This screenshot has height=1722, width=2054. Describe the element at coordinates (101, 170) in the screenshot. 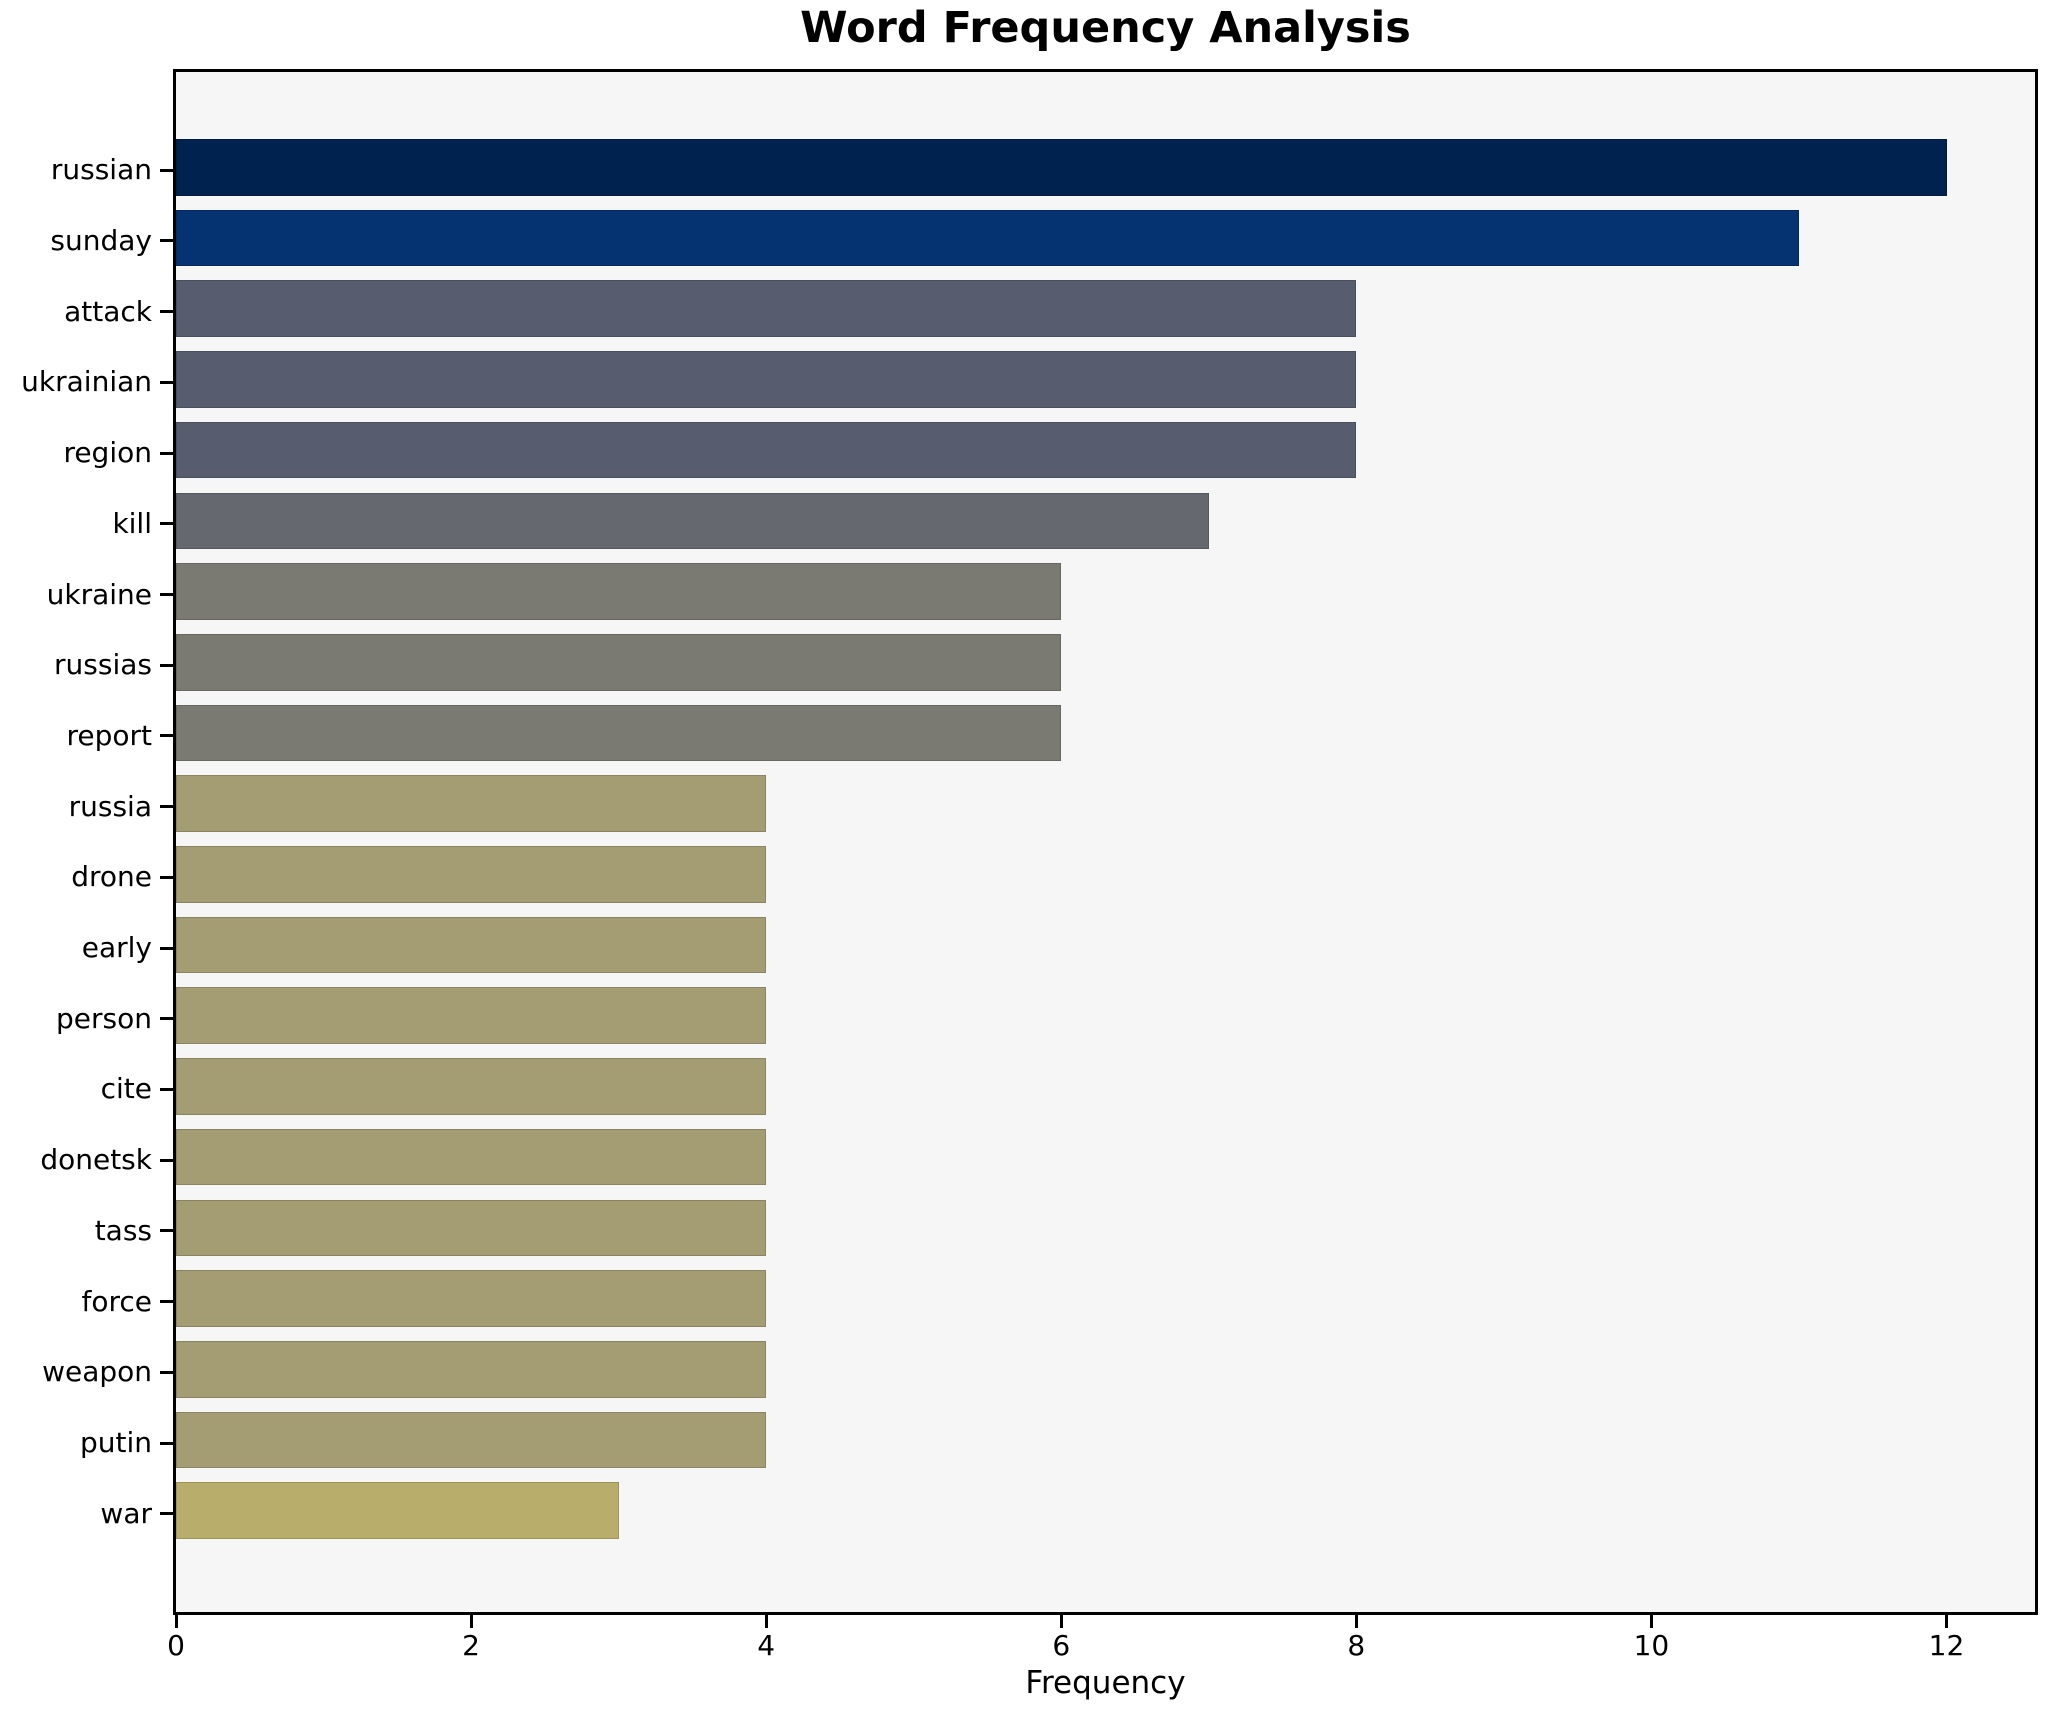

I see `y-tick-label-russian: russian` at that location.